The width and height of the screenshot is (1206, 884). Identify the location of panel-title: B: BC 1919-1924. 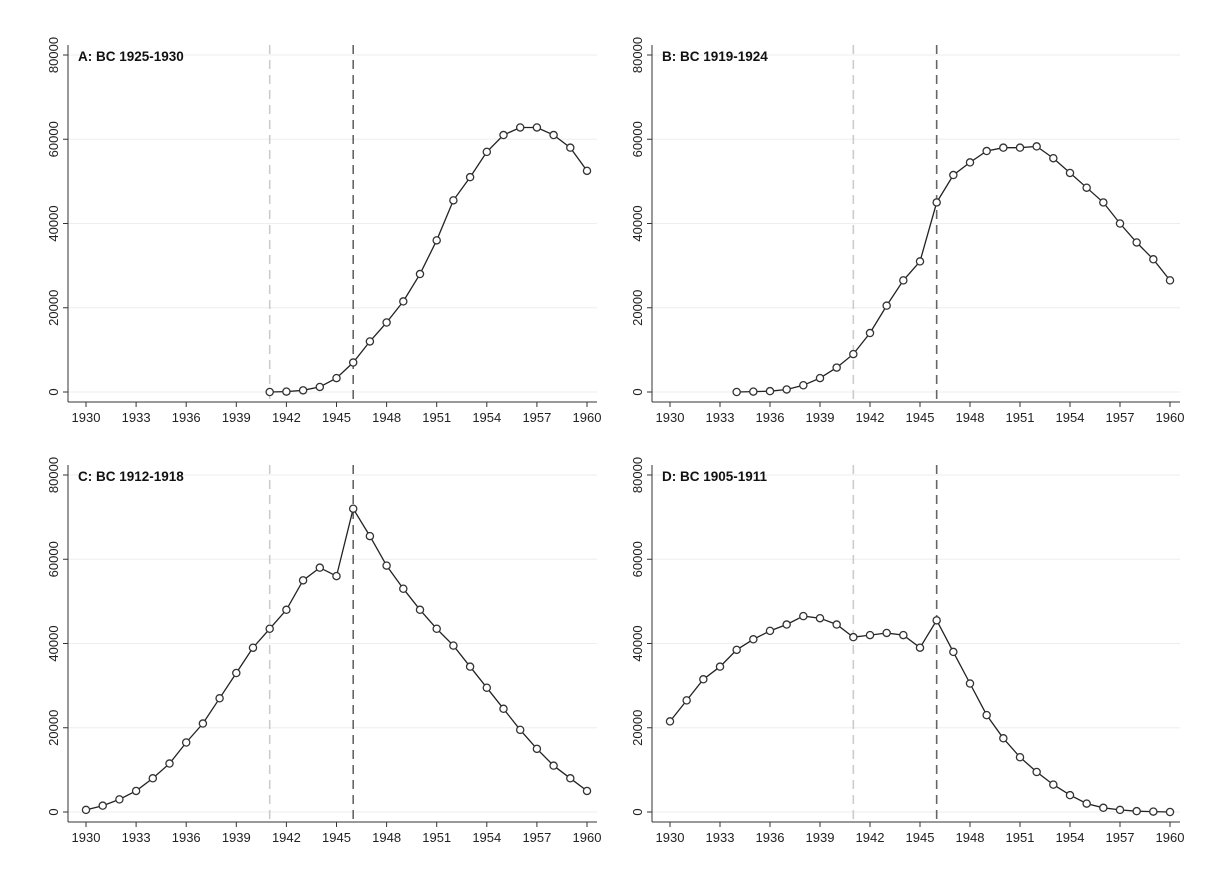
(715, 56).